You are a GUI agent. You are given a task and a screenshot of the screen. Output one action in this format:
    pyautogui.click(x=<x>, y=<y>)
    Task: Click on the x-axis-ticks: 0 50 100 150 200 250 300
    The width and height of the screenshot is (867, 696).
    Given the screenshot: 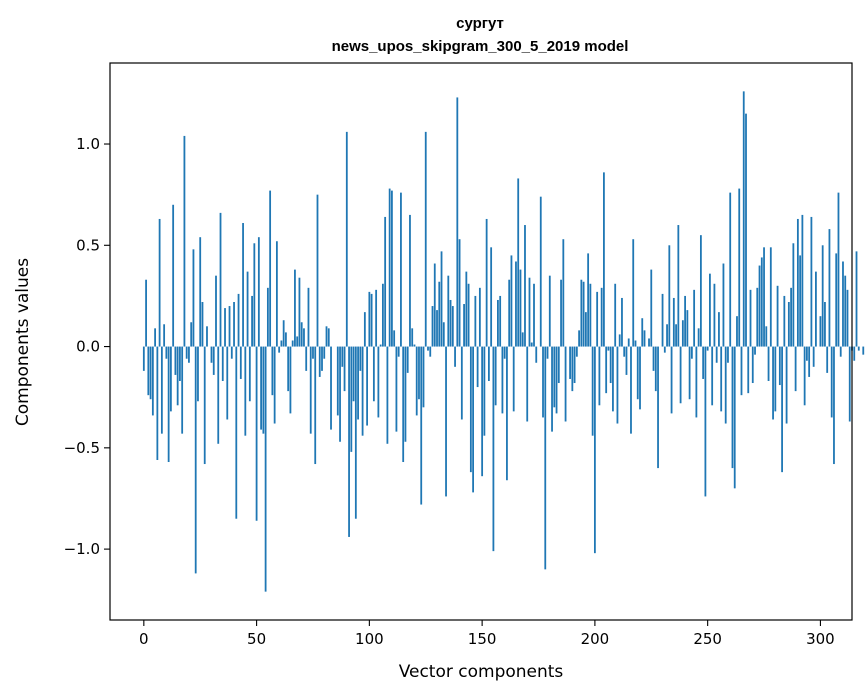 What is the action you would take?
    pyautogui.click(x=487, y=634)
    